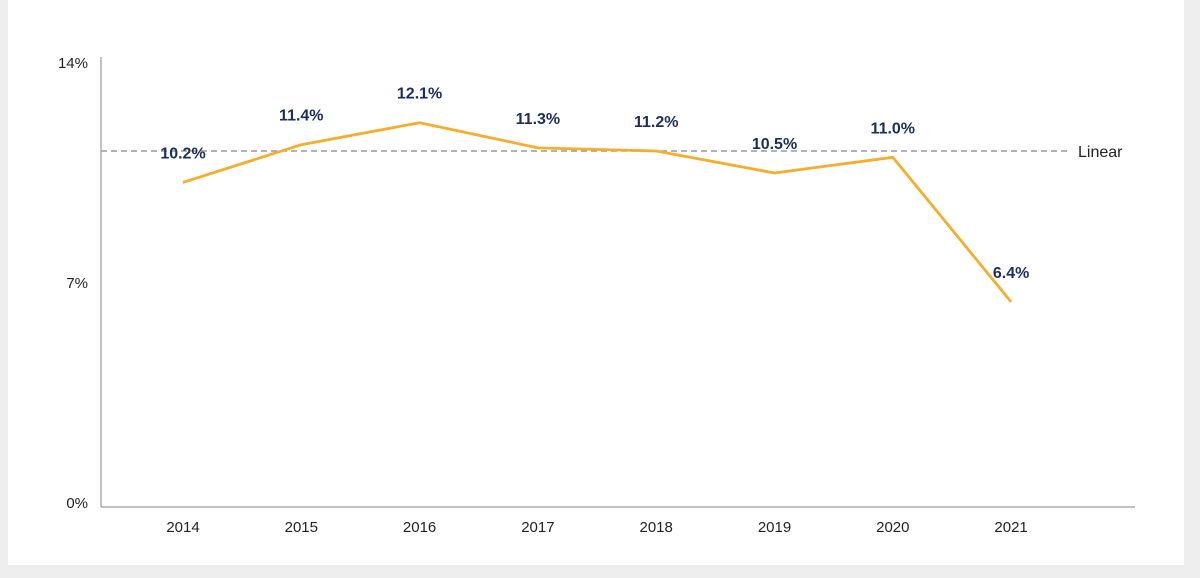 Image resolution: width=1200 pixels, height=578 pixels. I want to click on data-label: 11.3%, so click(538, 119).